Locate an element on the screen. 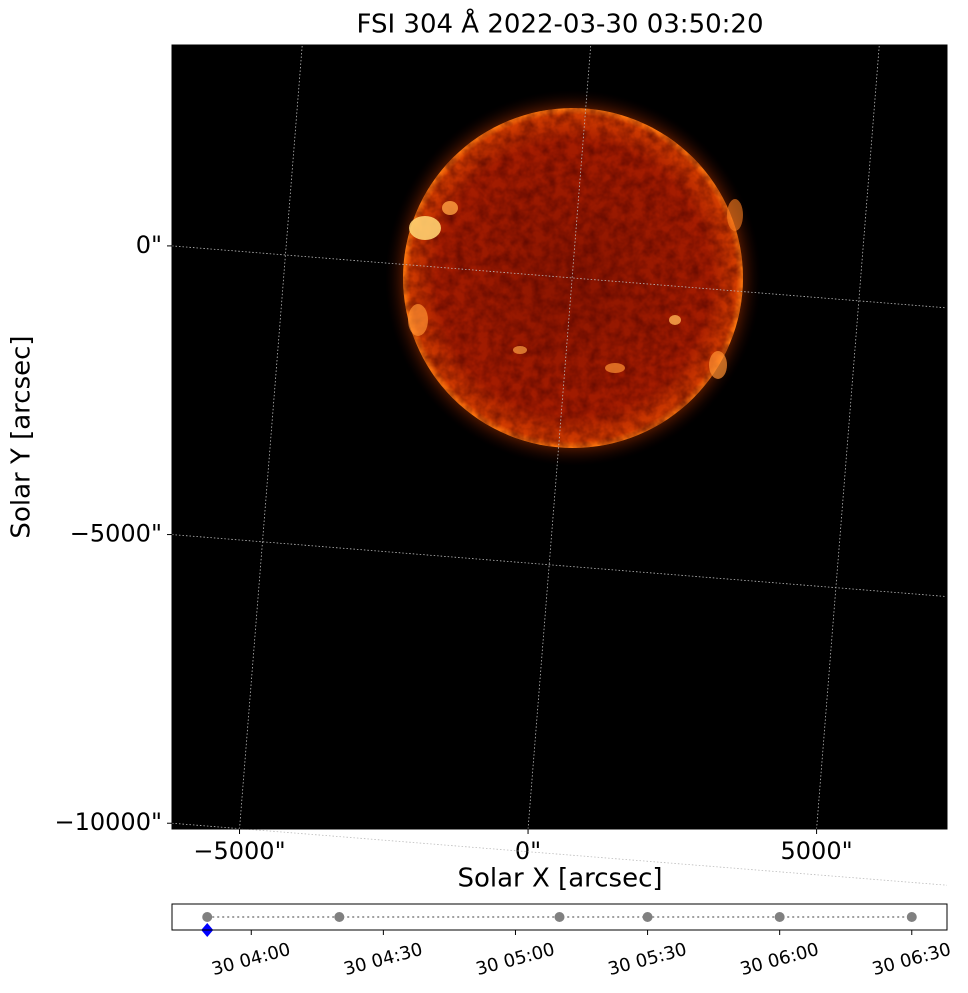 This screenshot has height=993, width=968. x-tick-label: −5000" is located at coordinates (239, 851).